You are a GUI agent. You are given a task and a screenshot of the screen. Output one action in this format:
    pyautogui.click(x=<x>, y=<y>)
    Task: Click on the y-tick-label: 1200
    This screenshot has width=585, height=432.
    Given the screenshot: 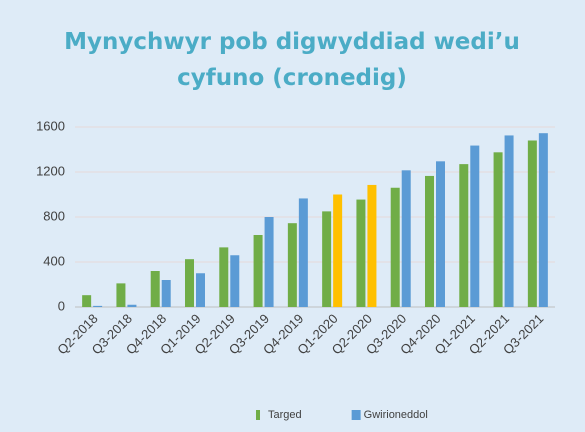 What is the action you would take?
    pyautogui.click(x=50, y=170)
    